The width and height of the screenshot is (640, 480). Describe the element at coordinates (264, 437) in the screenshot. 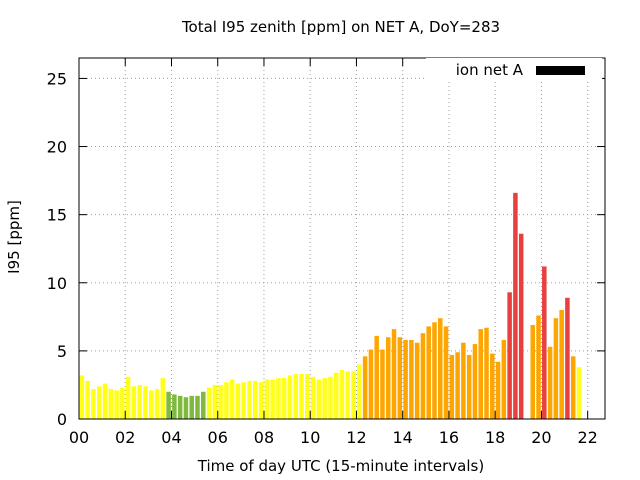

I see `x-tick-label: 08` at that location.